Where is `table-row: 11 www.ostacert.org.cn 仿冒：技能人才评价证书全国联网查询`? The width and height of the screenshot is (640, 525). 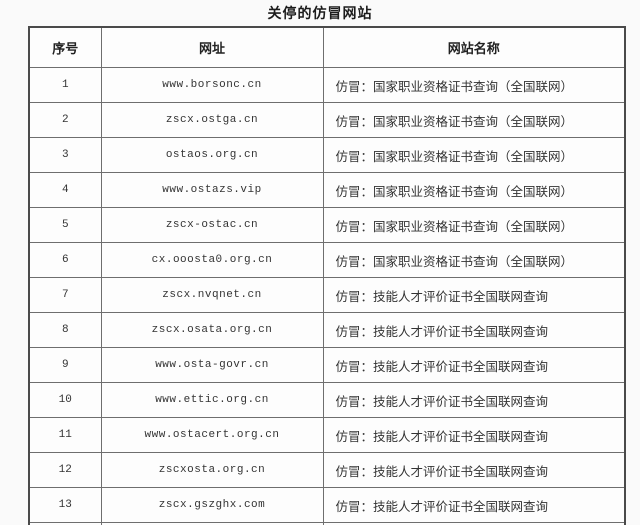
table-row: 11 www.ostacert.org.cn 仿冒：技能人才评价证书全国联网查询 is located at coordinates (327, 435).